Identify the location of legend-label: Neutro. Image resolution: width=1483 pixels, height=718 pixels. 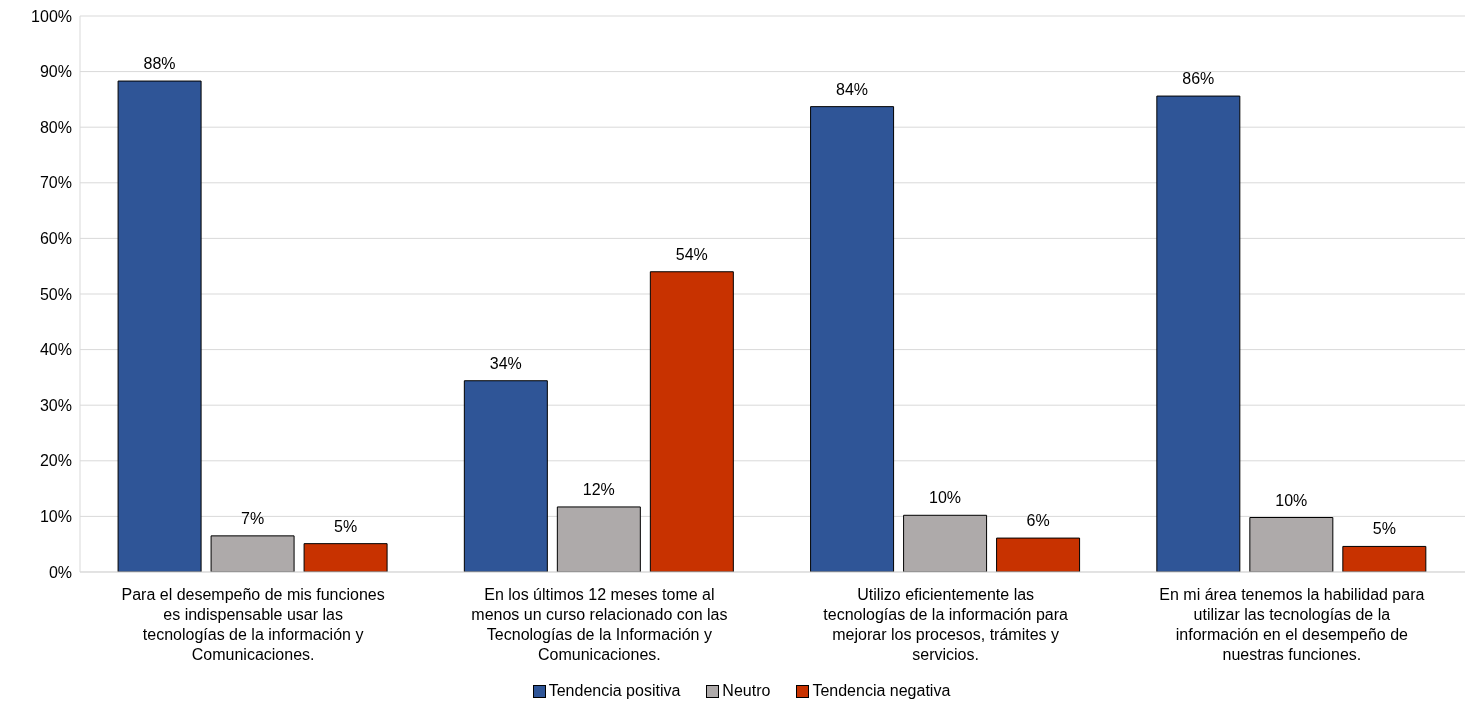
(746, 691).